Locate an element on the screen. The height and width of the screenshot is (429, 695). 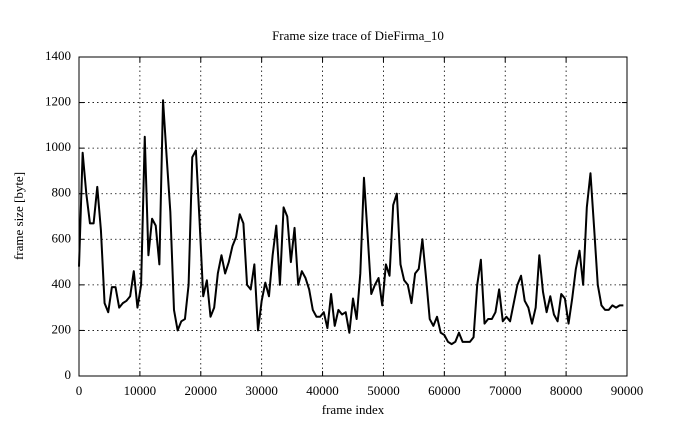
y-tick-label: 800 is located at coordinates (62, 192).